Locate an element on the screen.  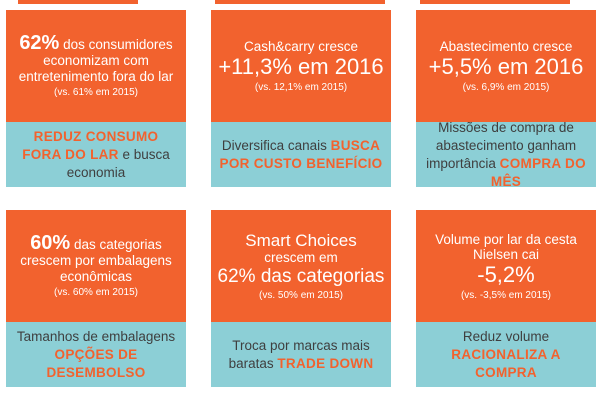
header-big-value: +11,3% em 2016 is located at coordinates (301, 66).